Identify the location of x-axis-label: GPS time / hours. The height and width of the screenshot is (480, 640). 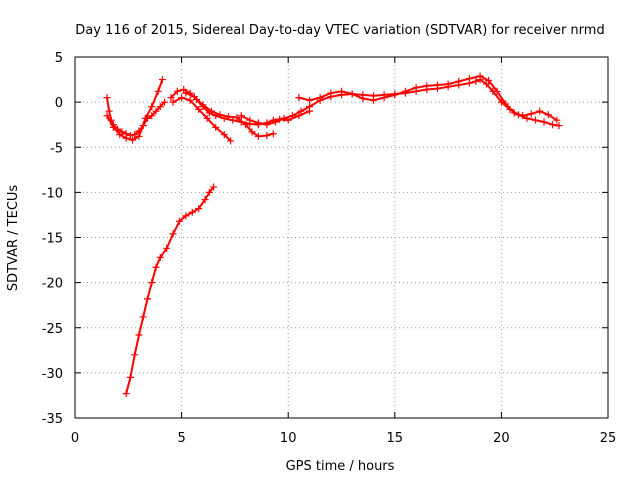
(340, 466).